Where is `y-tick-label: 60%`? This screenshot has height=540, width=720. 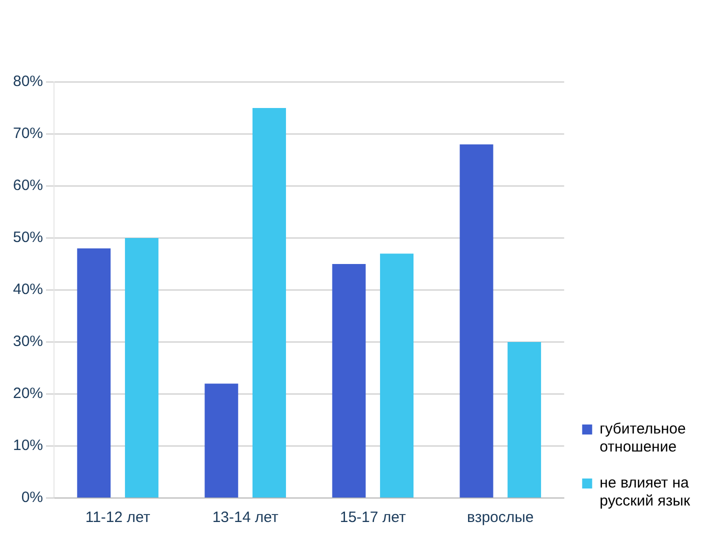 y-tick-label: 60% is located at coordinates (28, 185).